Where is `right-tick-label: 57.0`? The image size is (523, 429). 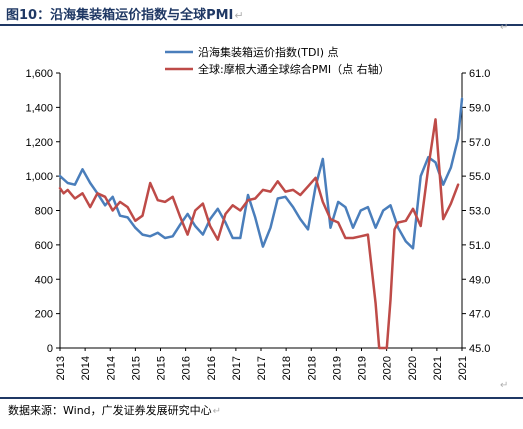 right-tick-label: 57.0 is located at coordinates (479, 143).